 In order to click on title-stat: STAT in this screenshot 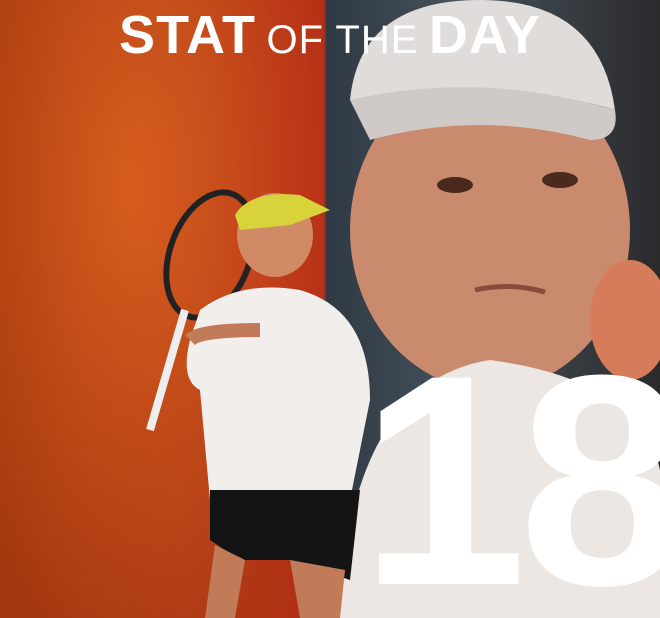, I will do `click(188, 35)`.